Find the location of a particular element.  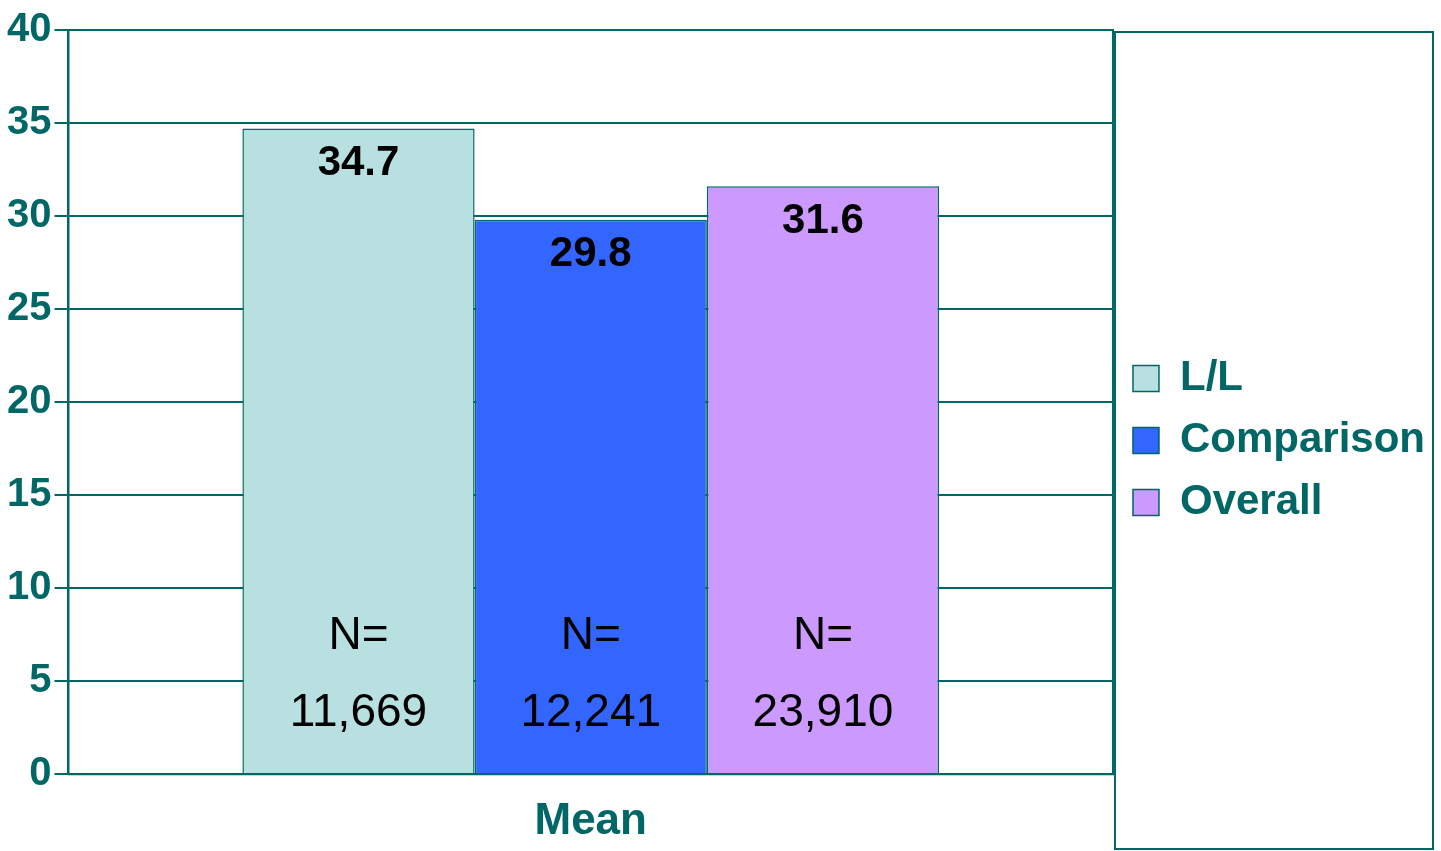

y-tick-label: 15 is located at coordinates (29, 492).